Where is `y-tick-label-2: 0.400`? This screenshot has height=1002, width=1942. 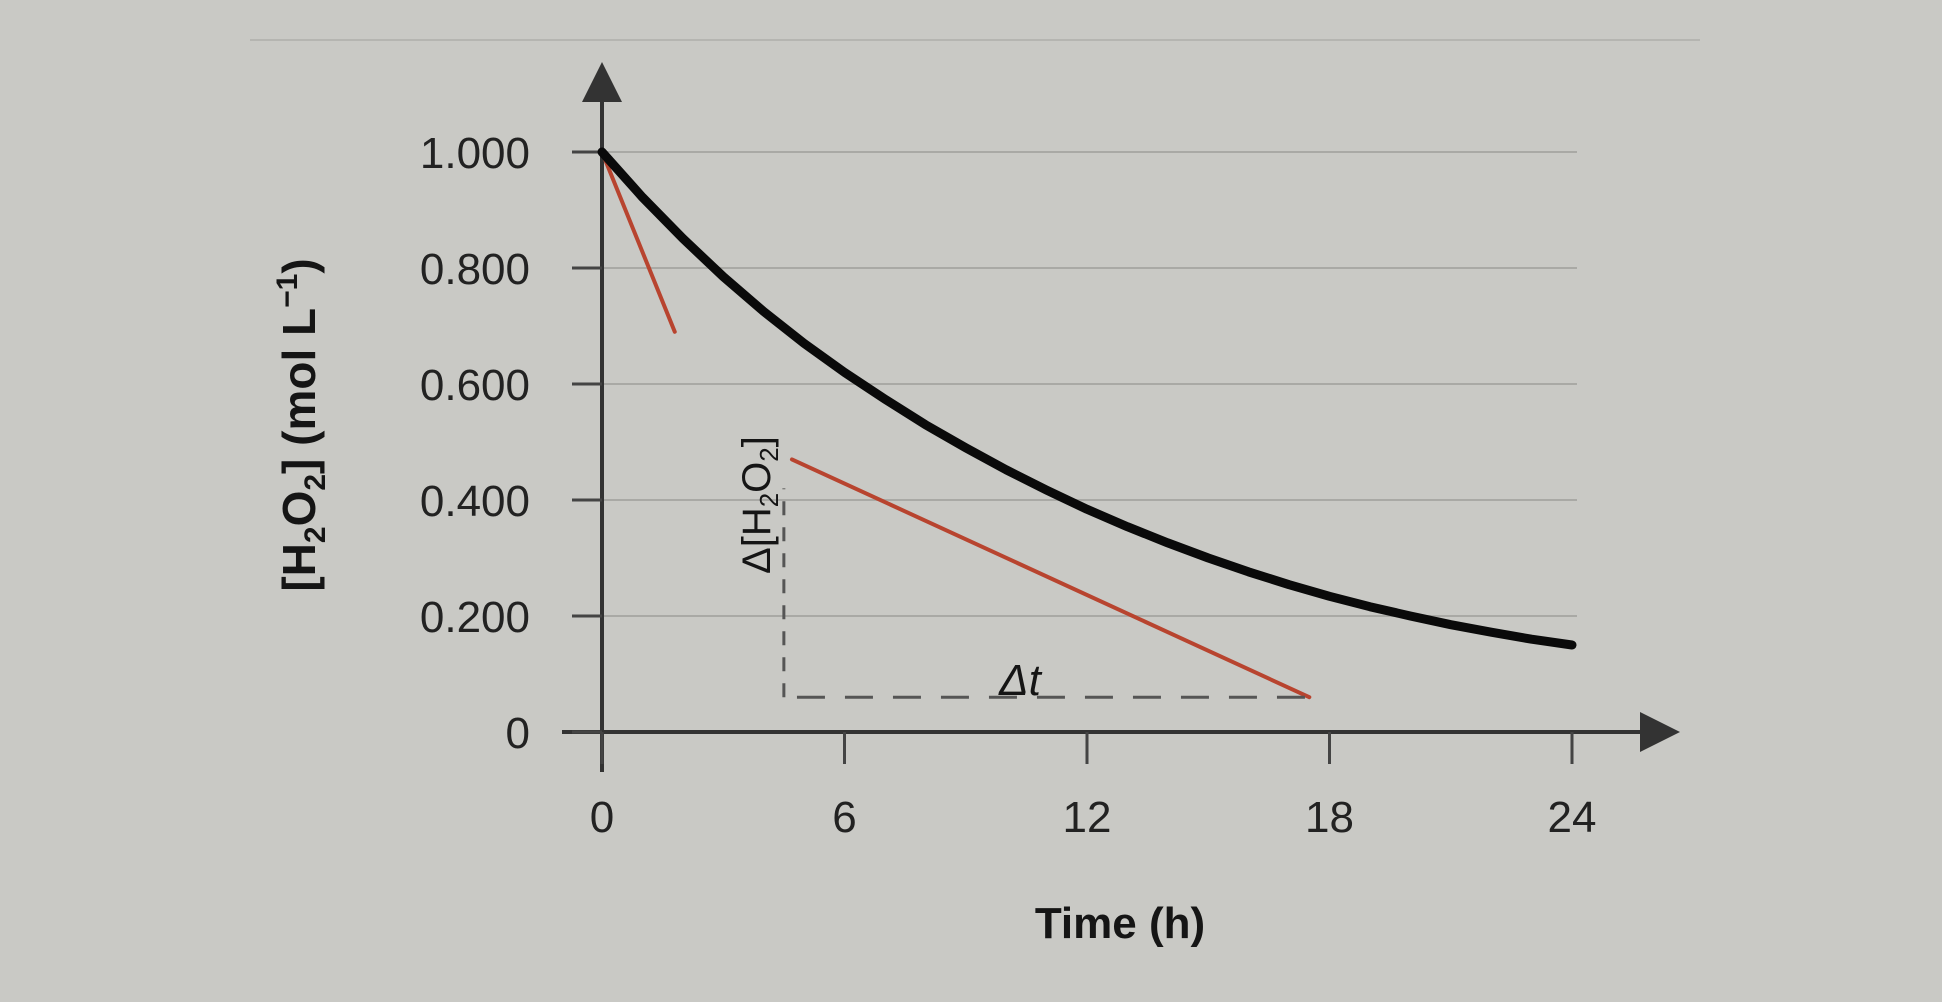
y-tick-label-2: 0.400 is located at coordinates (475, 501).